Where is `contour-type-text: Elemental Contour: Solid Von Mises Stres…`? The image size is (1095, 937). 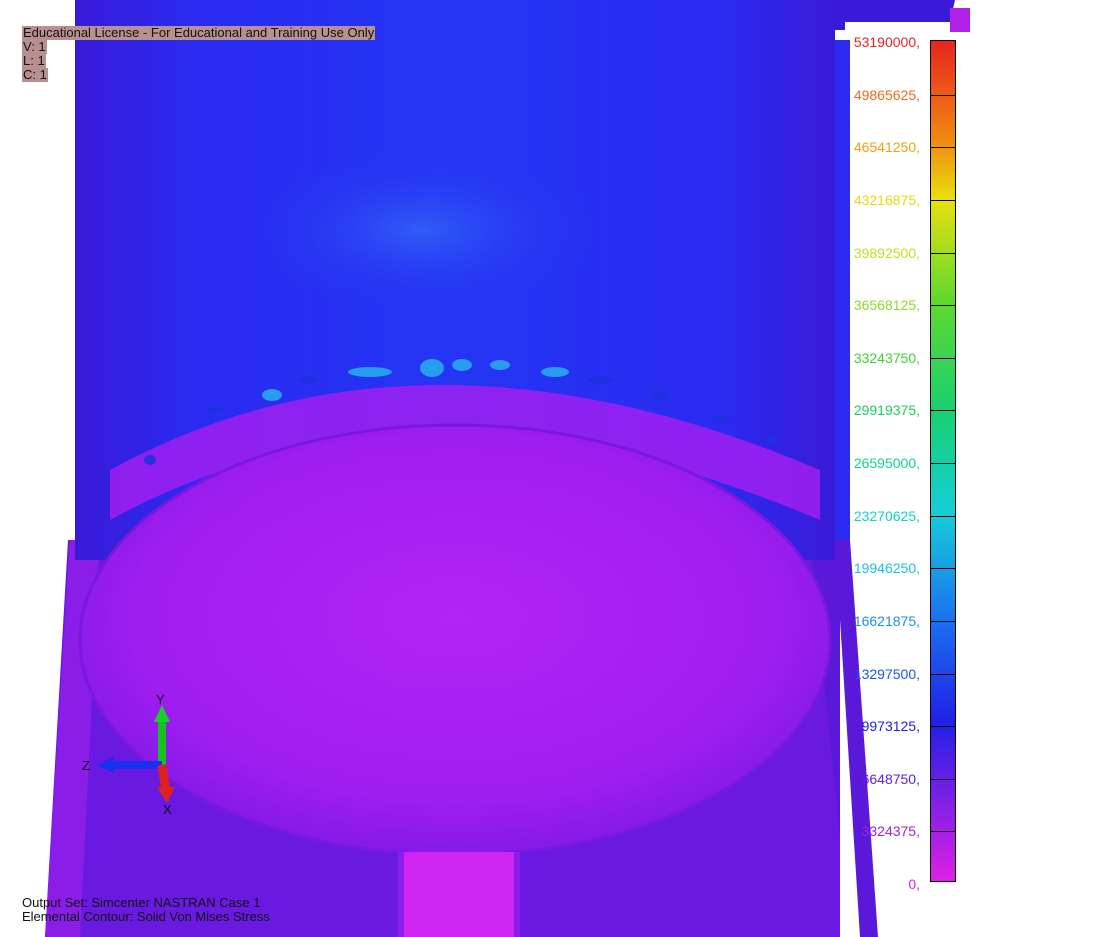 contour-type-text: Elemental Contour: Solid Von Mises Stres… is located at coordinates (146, 916).